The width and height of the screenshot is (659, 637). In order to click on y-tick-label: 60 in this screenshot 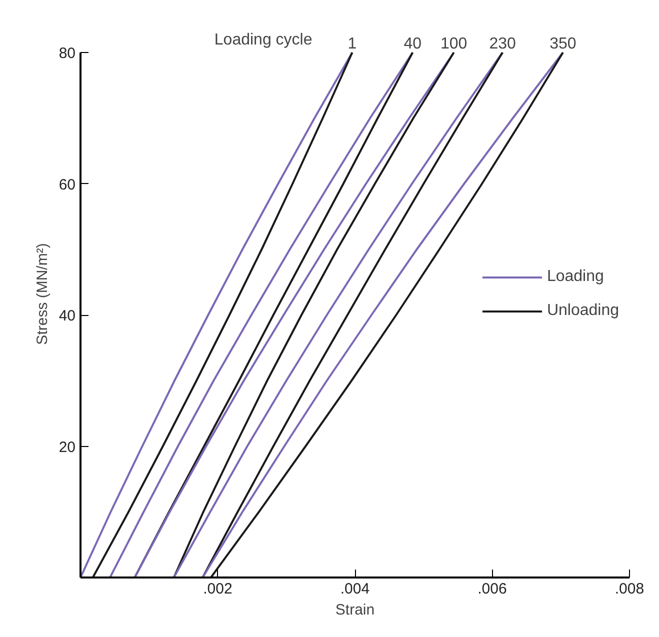, I will do `click(67, 185)`.